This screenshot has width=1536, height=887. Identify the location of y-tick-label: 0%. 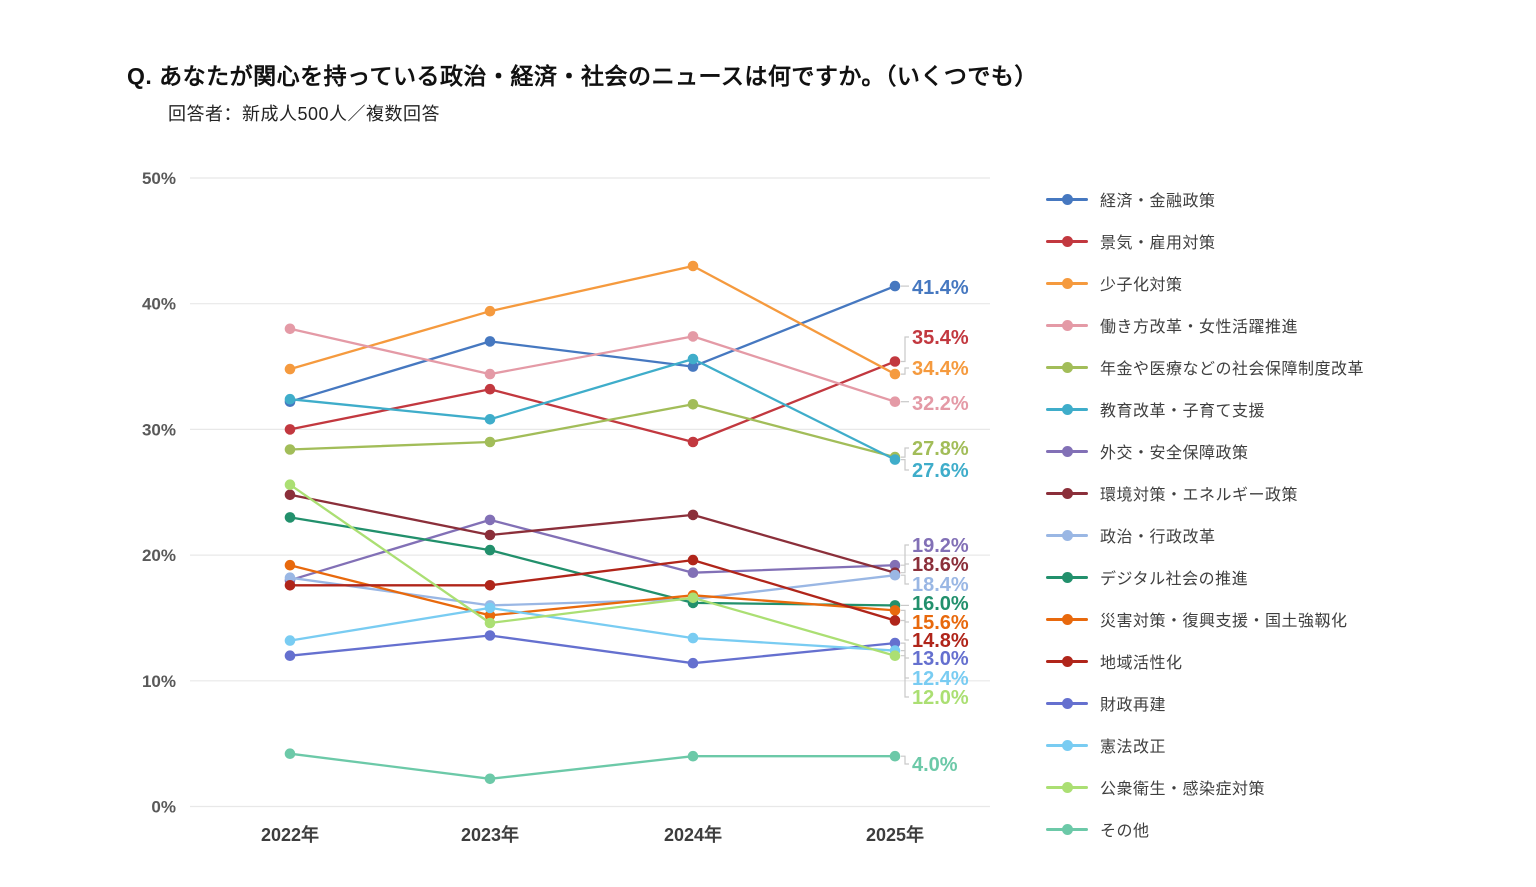
(163, 807).